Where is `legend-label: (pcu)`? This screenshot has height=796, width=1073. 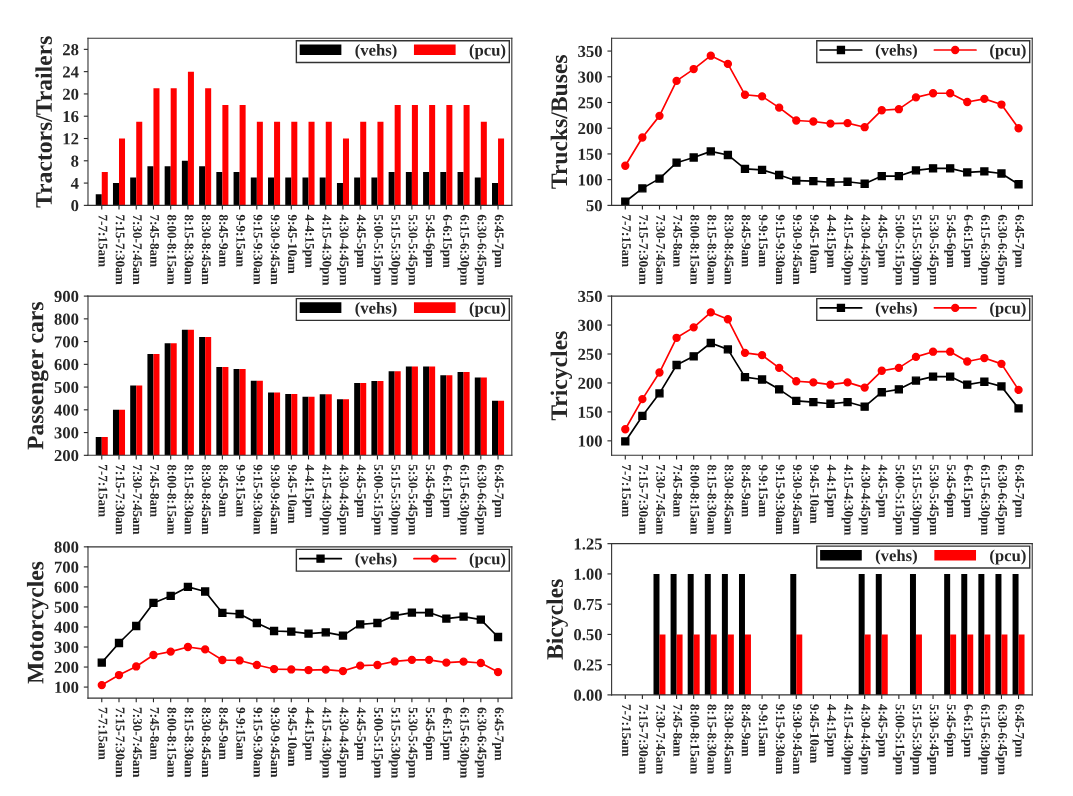 legend-label: (pcu) is located at coordinates (487, 309).